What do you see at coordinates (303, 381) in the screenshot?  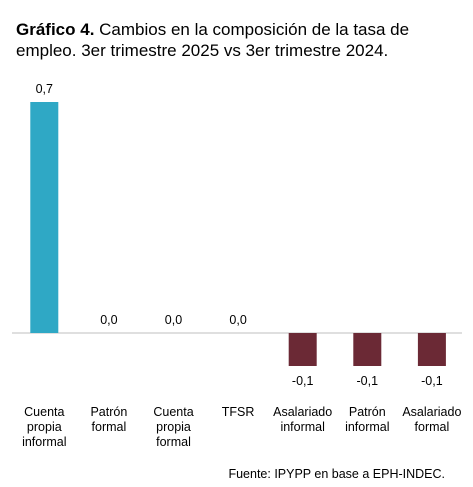 I see `data-label-4: -0,1` at bounding box center [303, 381].